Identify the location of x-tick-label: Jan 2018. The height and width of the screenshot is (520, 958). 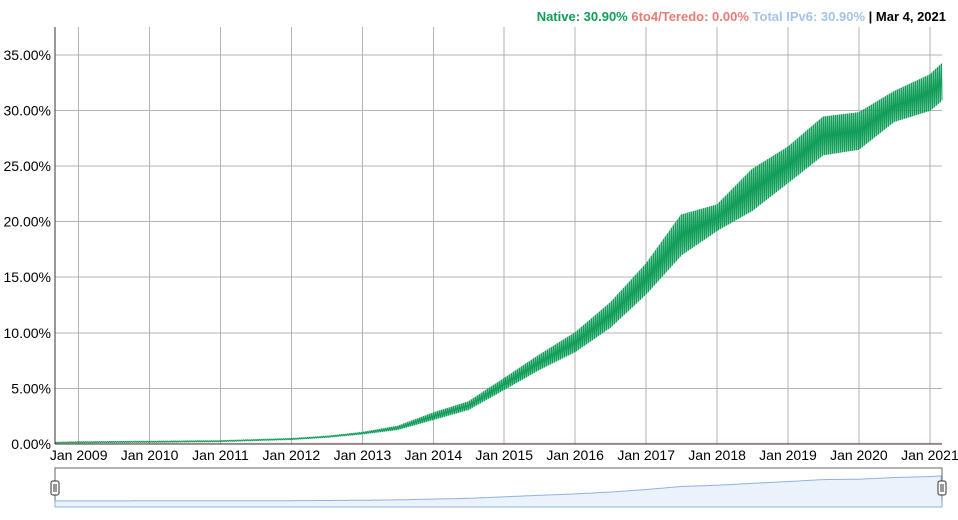
(717, 455).